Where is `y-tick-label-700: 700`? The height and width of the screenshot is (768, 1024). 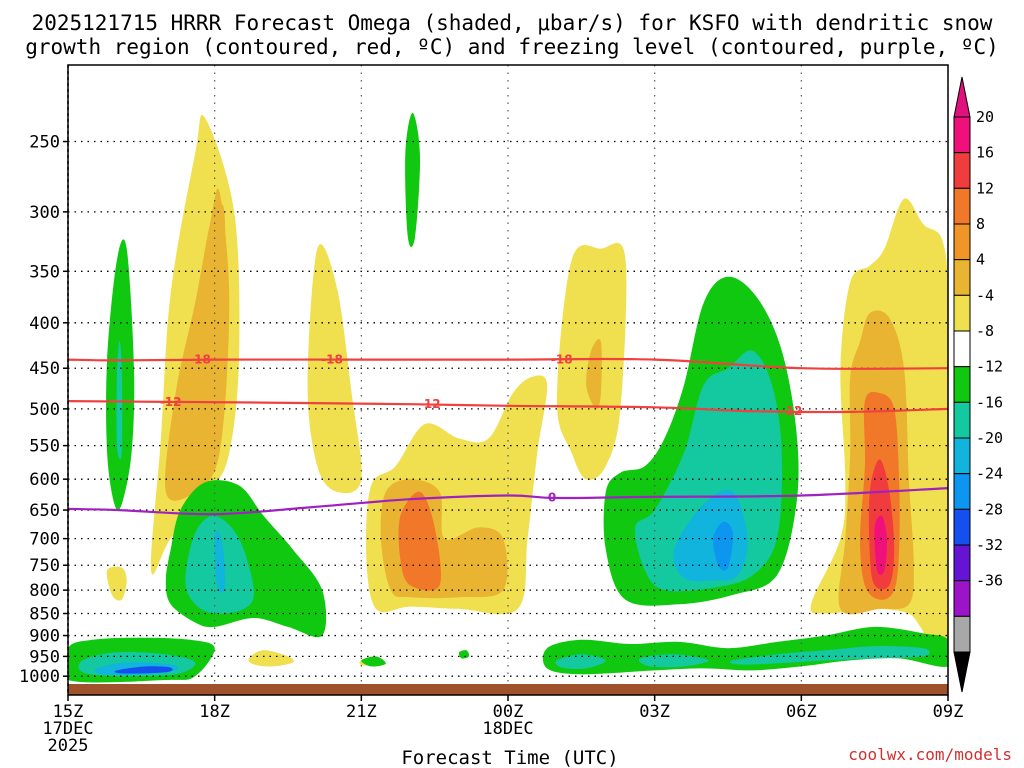 y-tick-label-700: 700 is located at coordinates (44, 540).